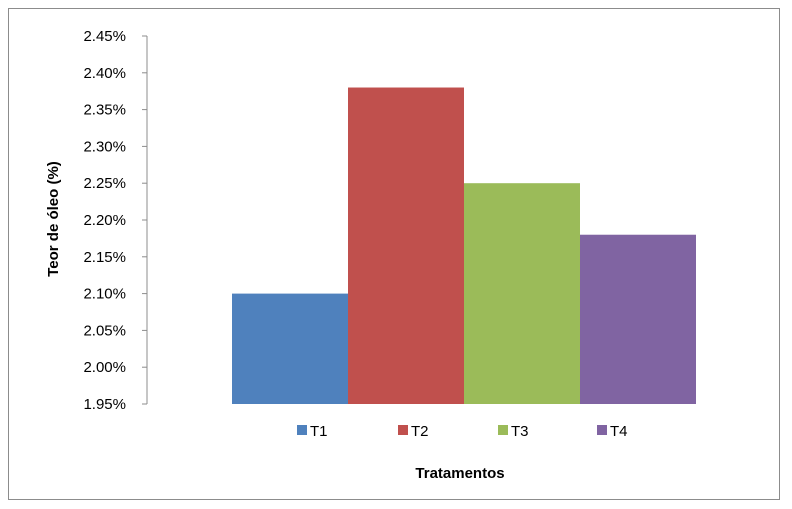 This screenshot has width=792, height=509. I want to click on y-tick-label: 2.25%, so click(104, 183).